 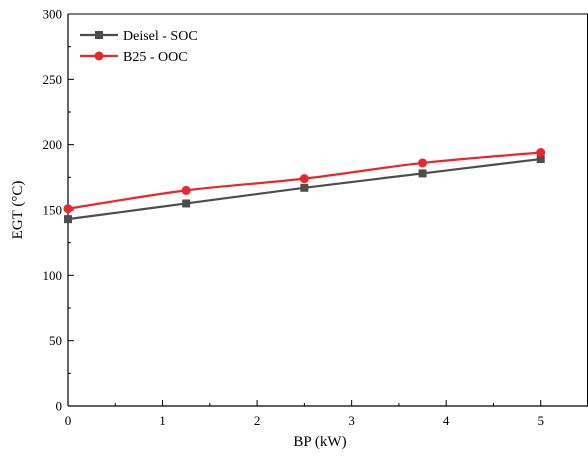 I want to click on x-tick-label: 5, so click(x=540, y=420).